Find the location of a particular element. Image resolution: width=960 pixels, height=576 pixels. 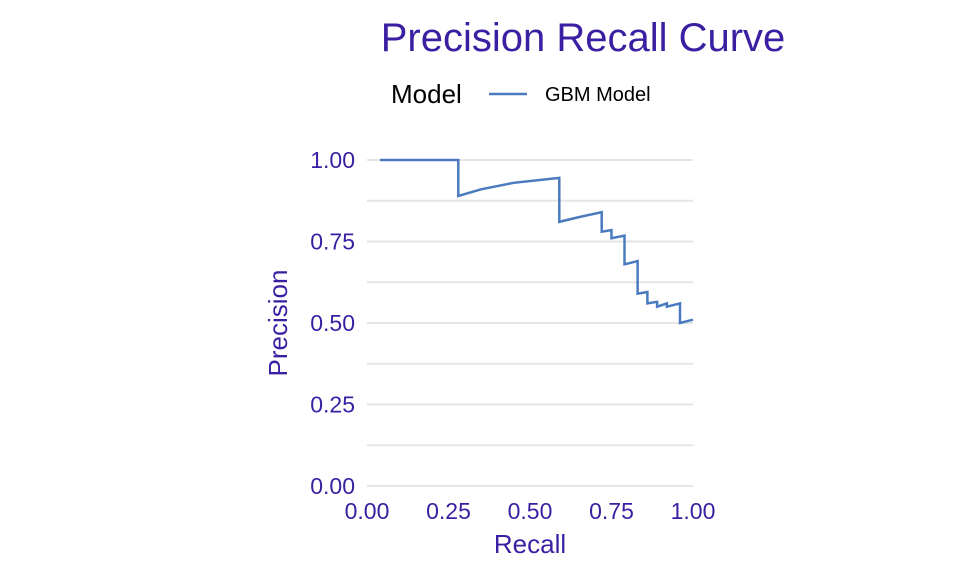

x-tick-labels: 0.00 0.25 0.50 0.75 1.00 is located at coordinates (530, 511).